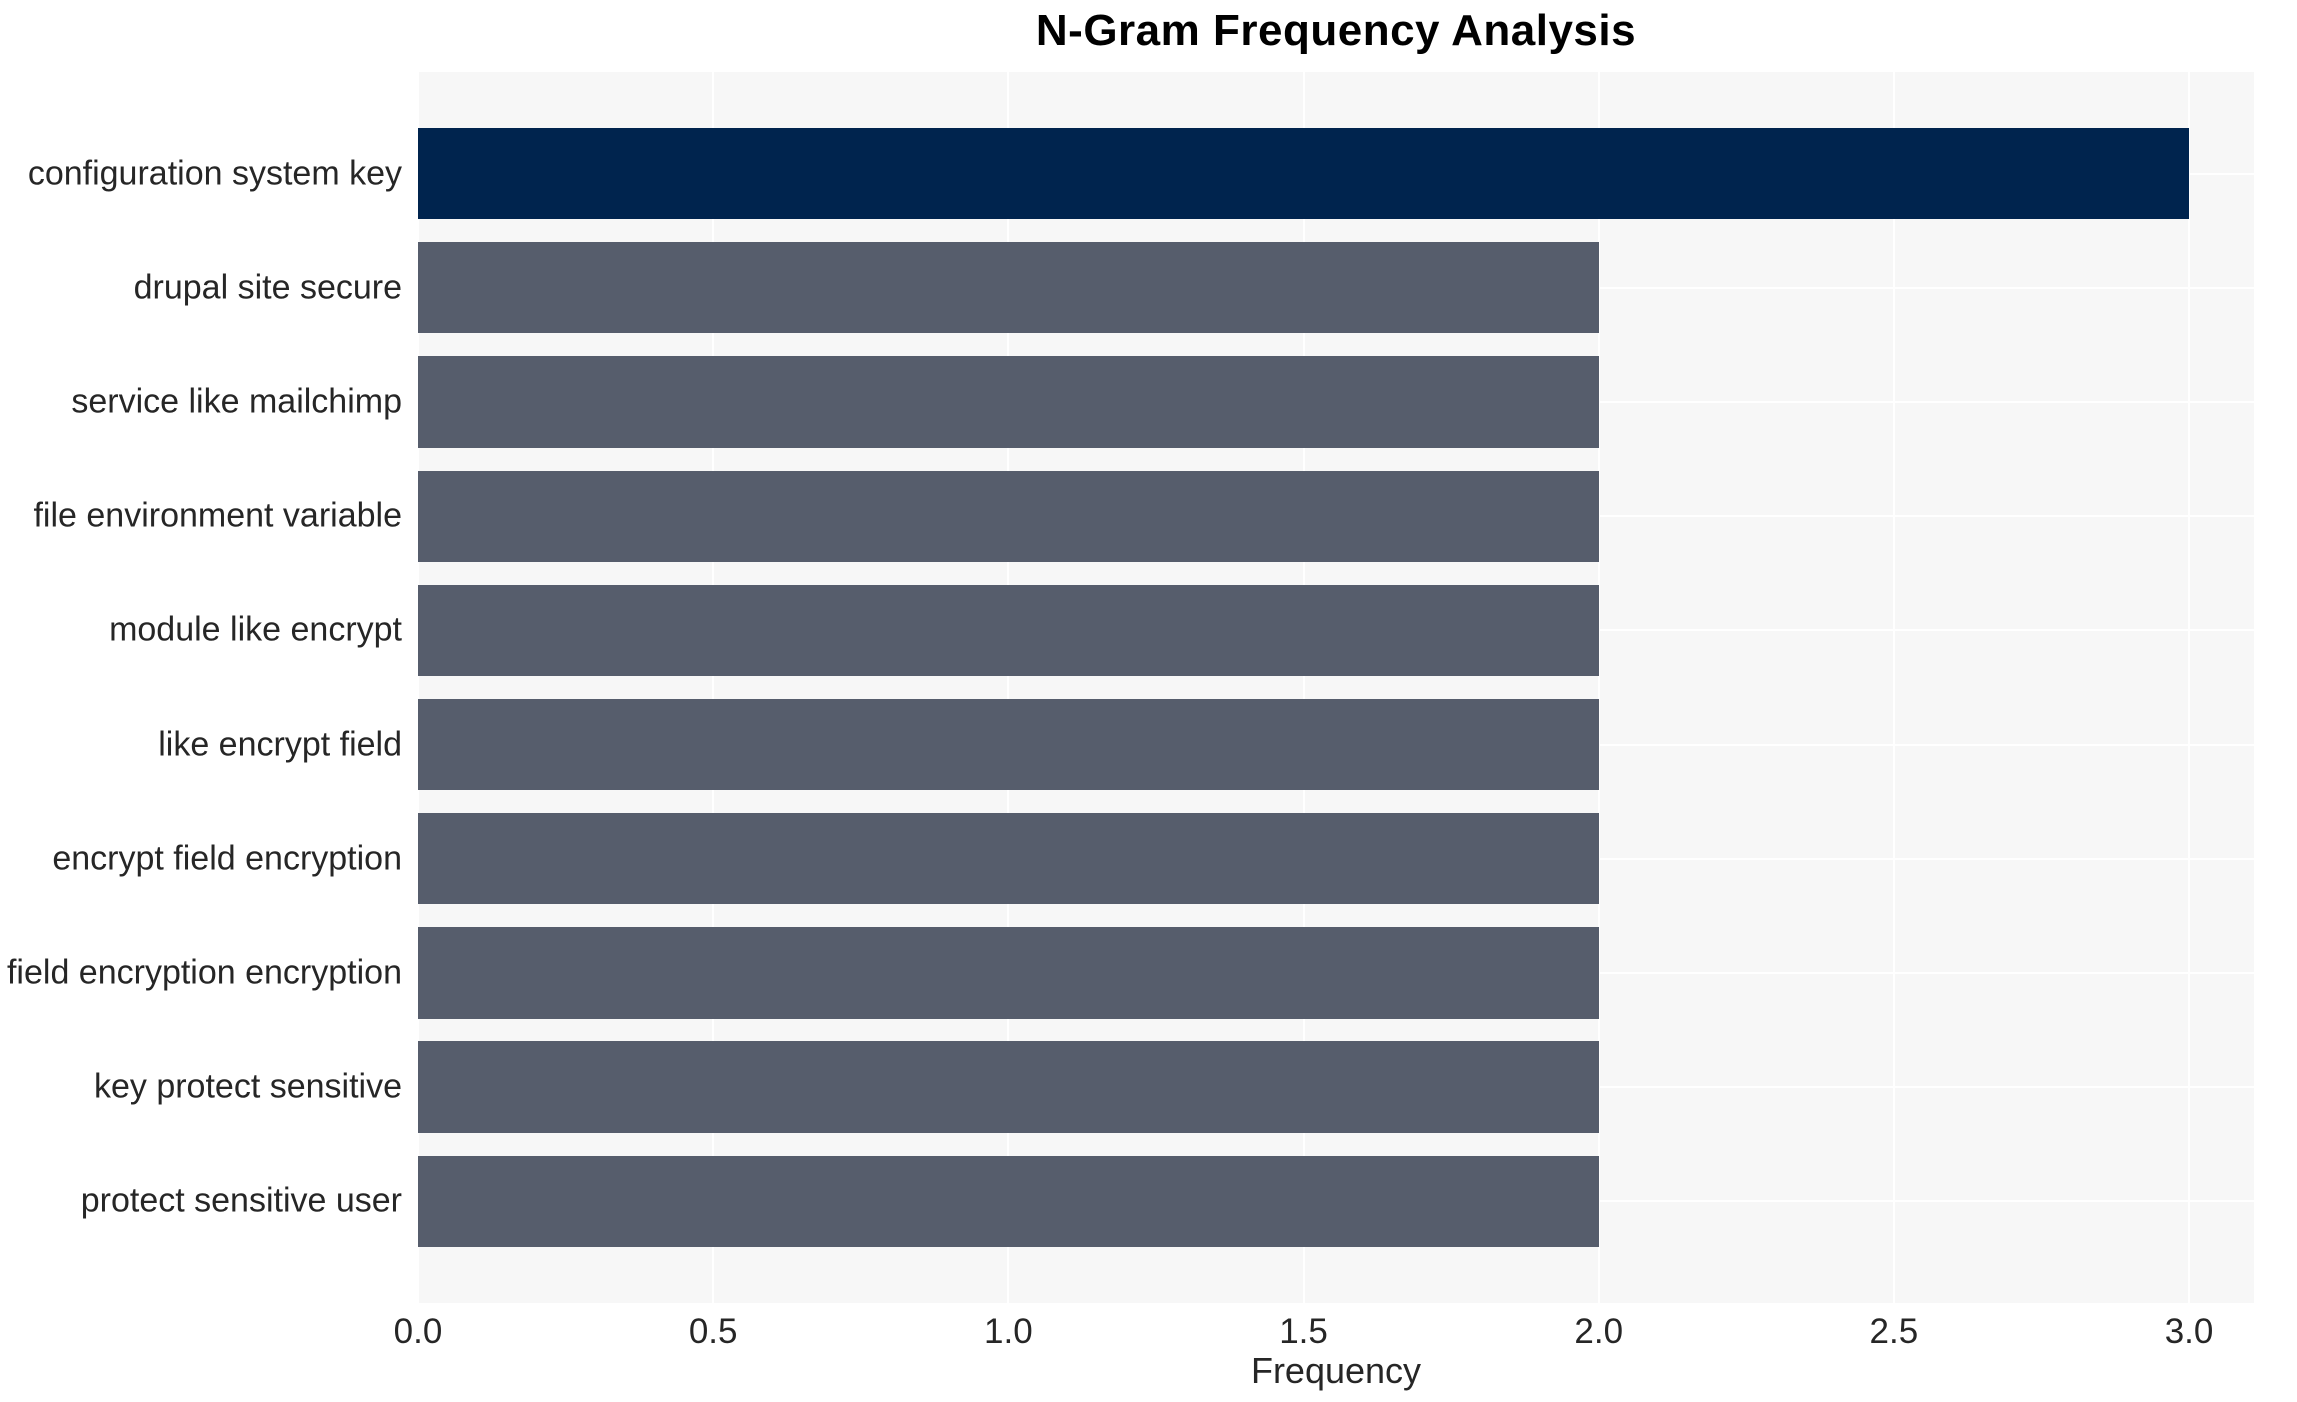 This screenshot has width=2297, height=1402. I want to click on x-tick-label: 1.0, so click(1008, 1331).